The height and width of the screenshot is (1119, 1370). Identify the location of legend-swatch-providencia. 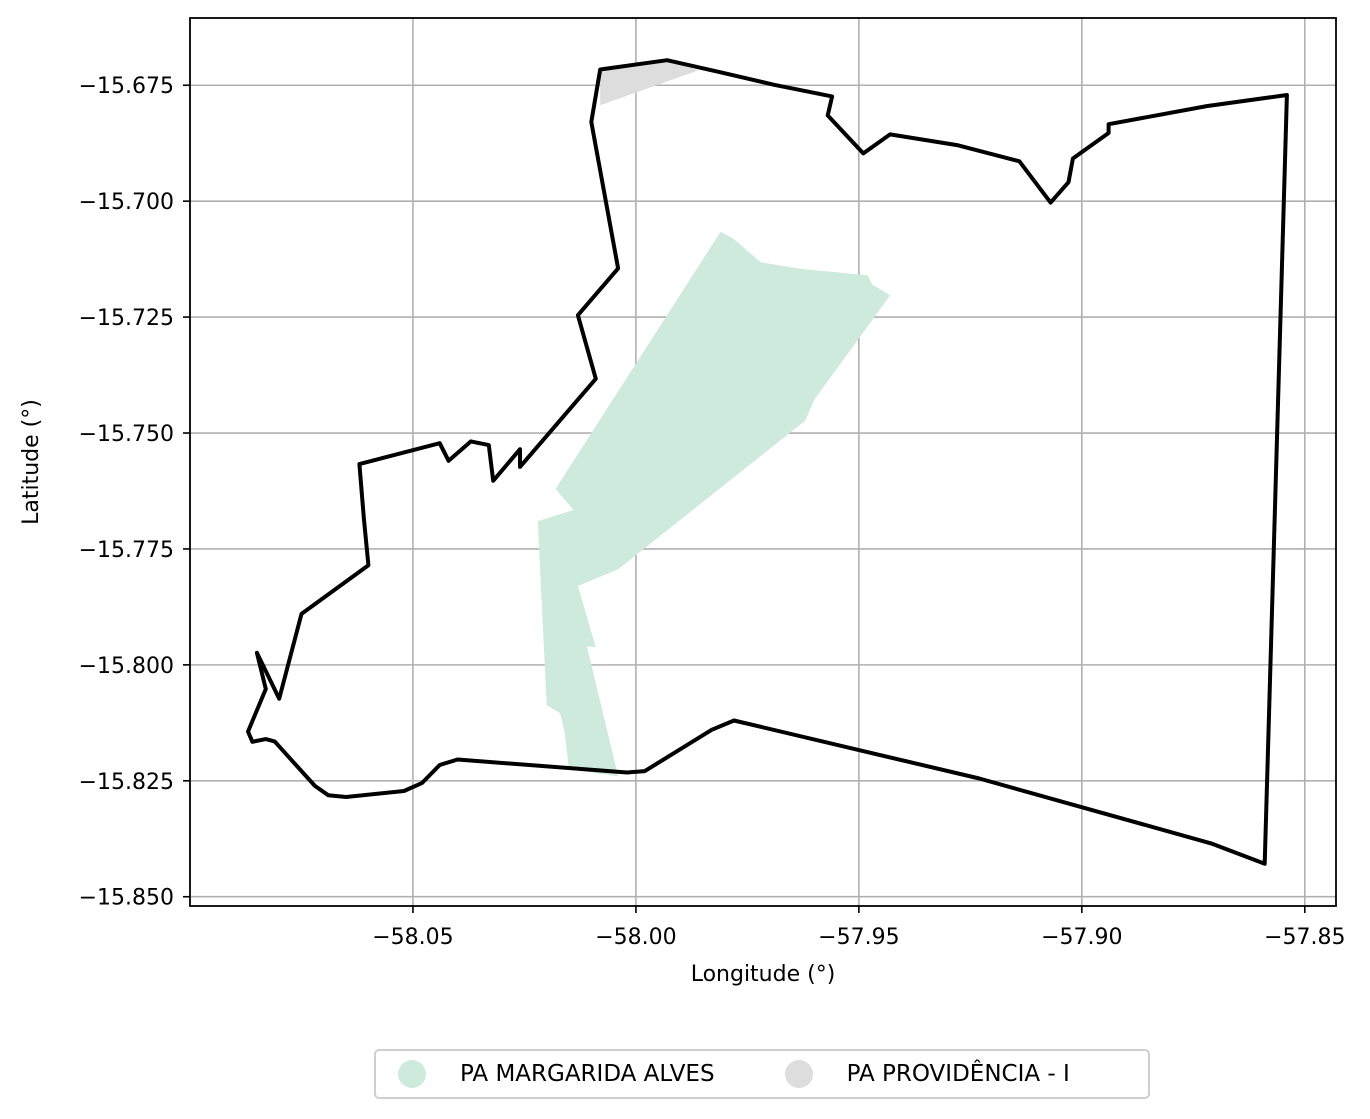
(798, 1074).